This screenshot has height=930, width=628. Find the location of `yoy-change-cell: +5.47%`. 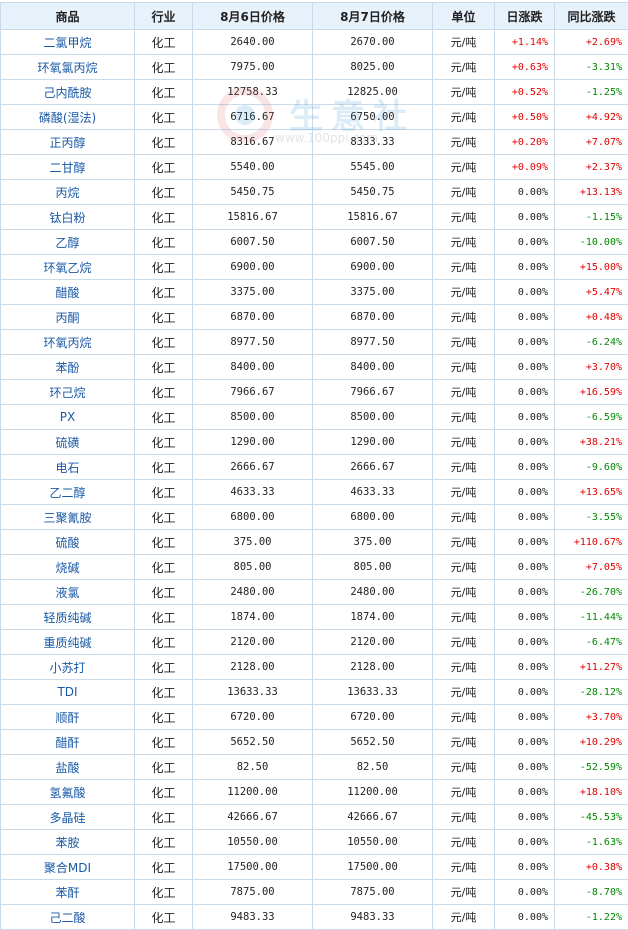

yoy-change-cell: +5.47% is located at coordinates (591, 292).